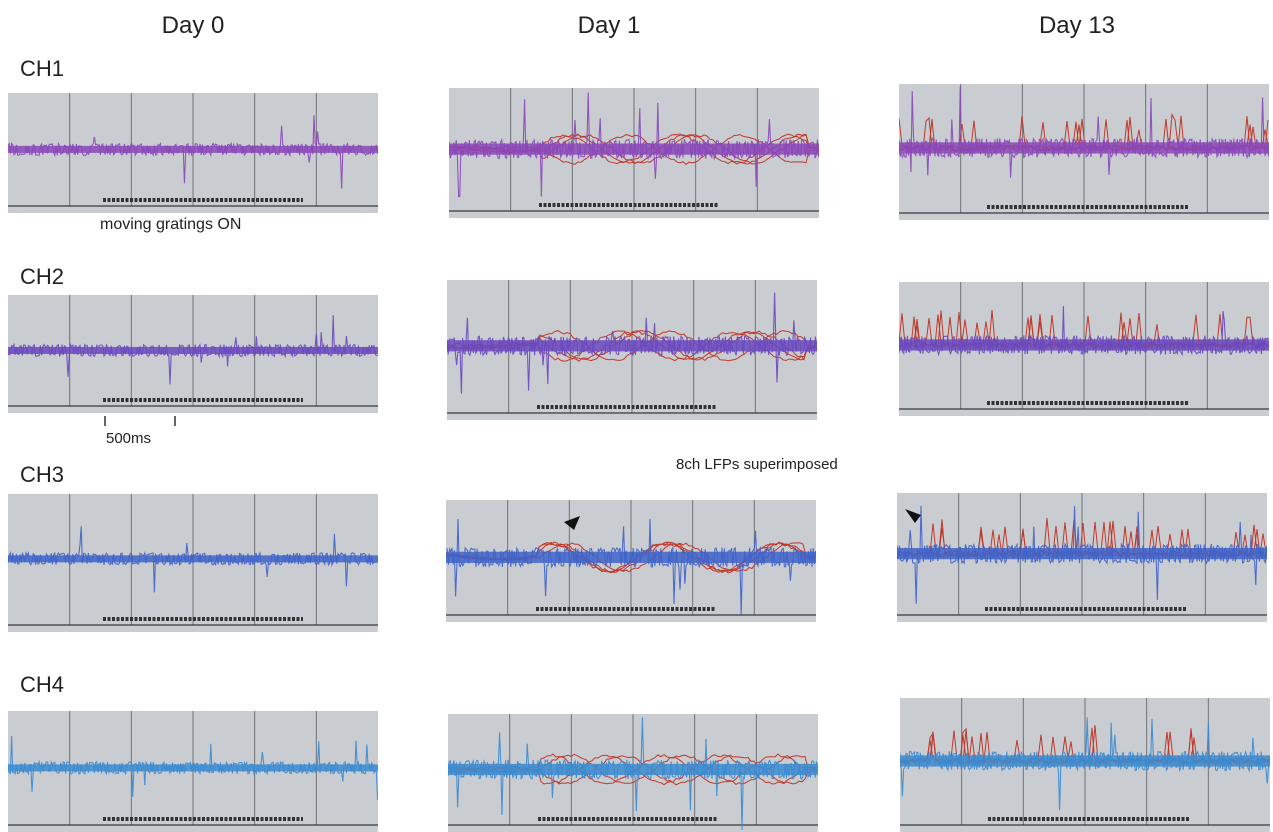  Describe the element at coordinates (193, 25) in the screenshot. I see `day-0-title: Day 0` at that location.